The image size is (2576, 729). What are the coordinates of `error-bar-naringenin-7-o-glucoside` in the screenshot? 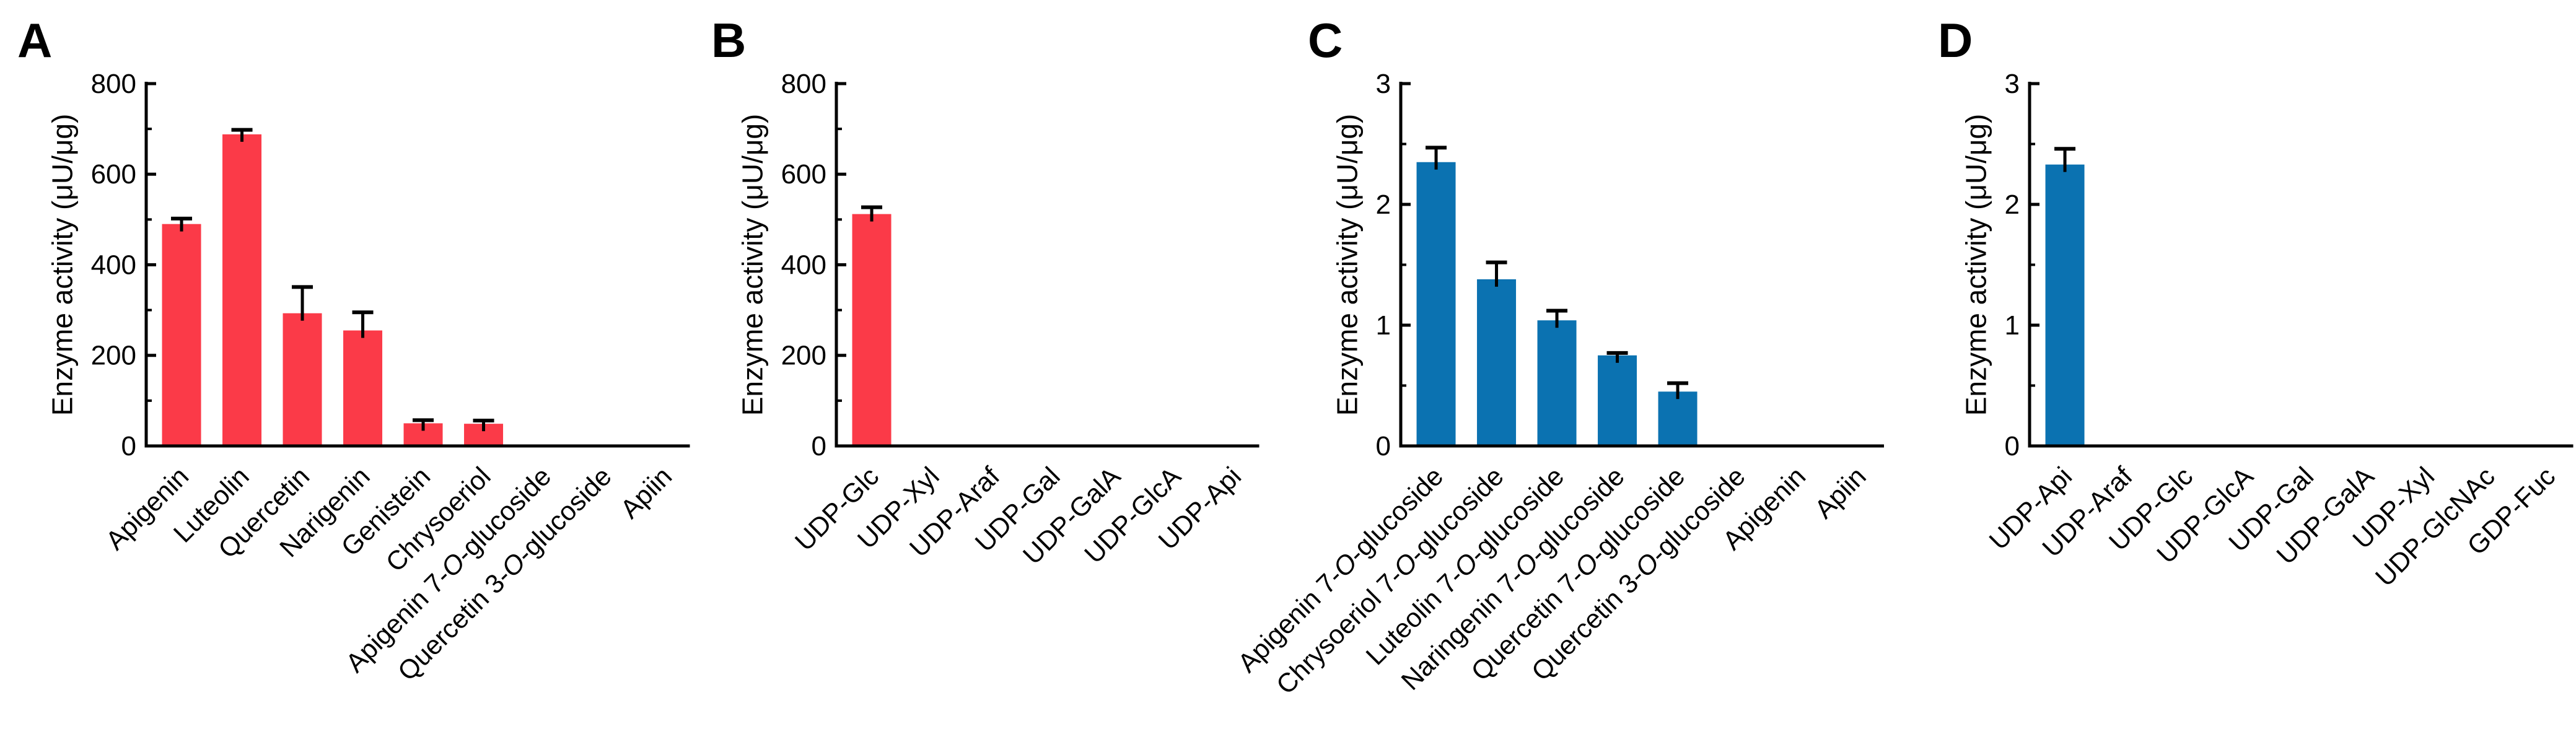 It's located at (1617, 357).